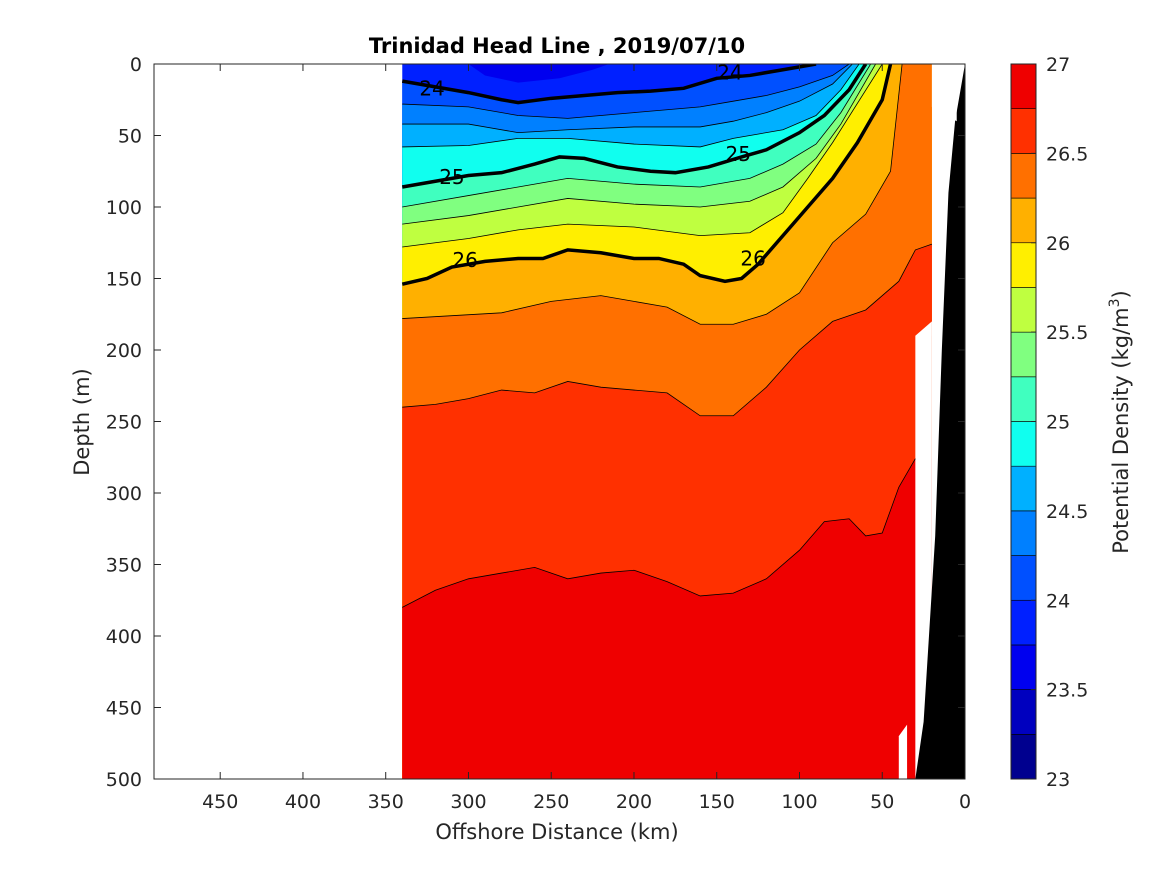  What do you see at coordinates (1067, 333) in the screenshot?
I see `colorbar-tick-label: 25.5` at bounding box center [1067, 333].